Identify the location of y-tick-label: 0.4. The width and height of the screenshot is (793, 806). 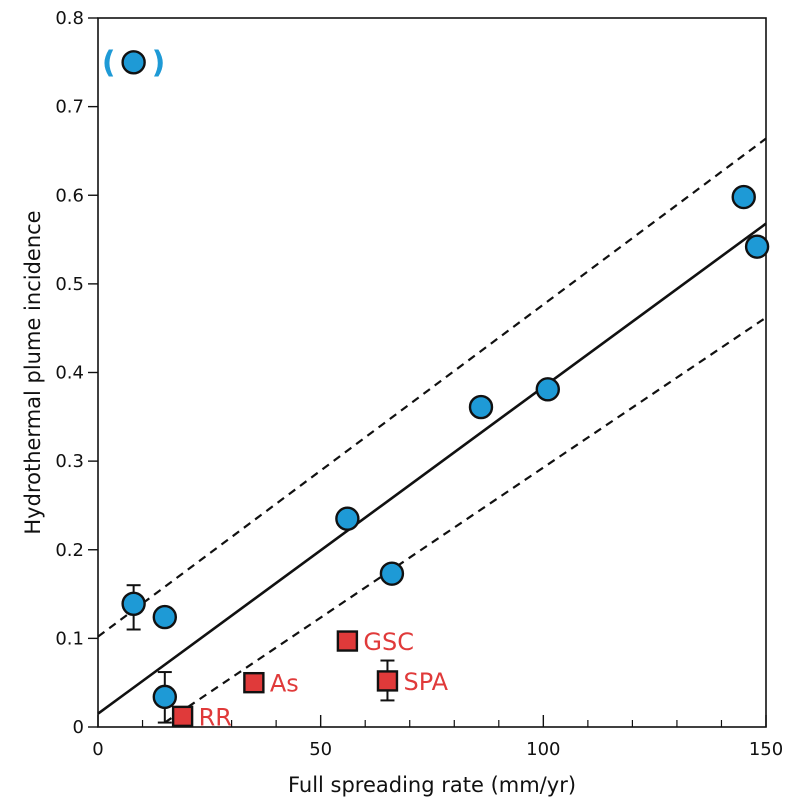
(69, 373).